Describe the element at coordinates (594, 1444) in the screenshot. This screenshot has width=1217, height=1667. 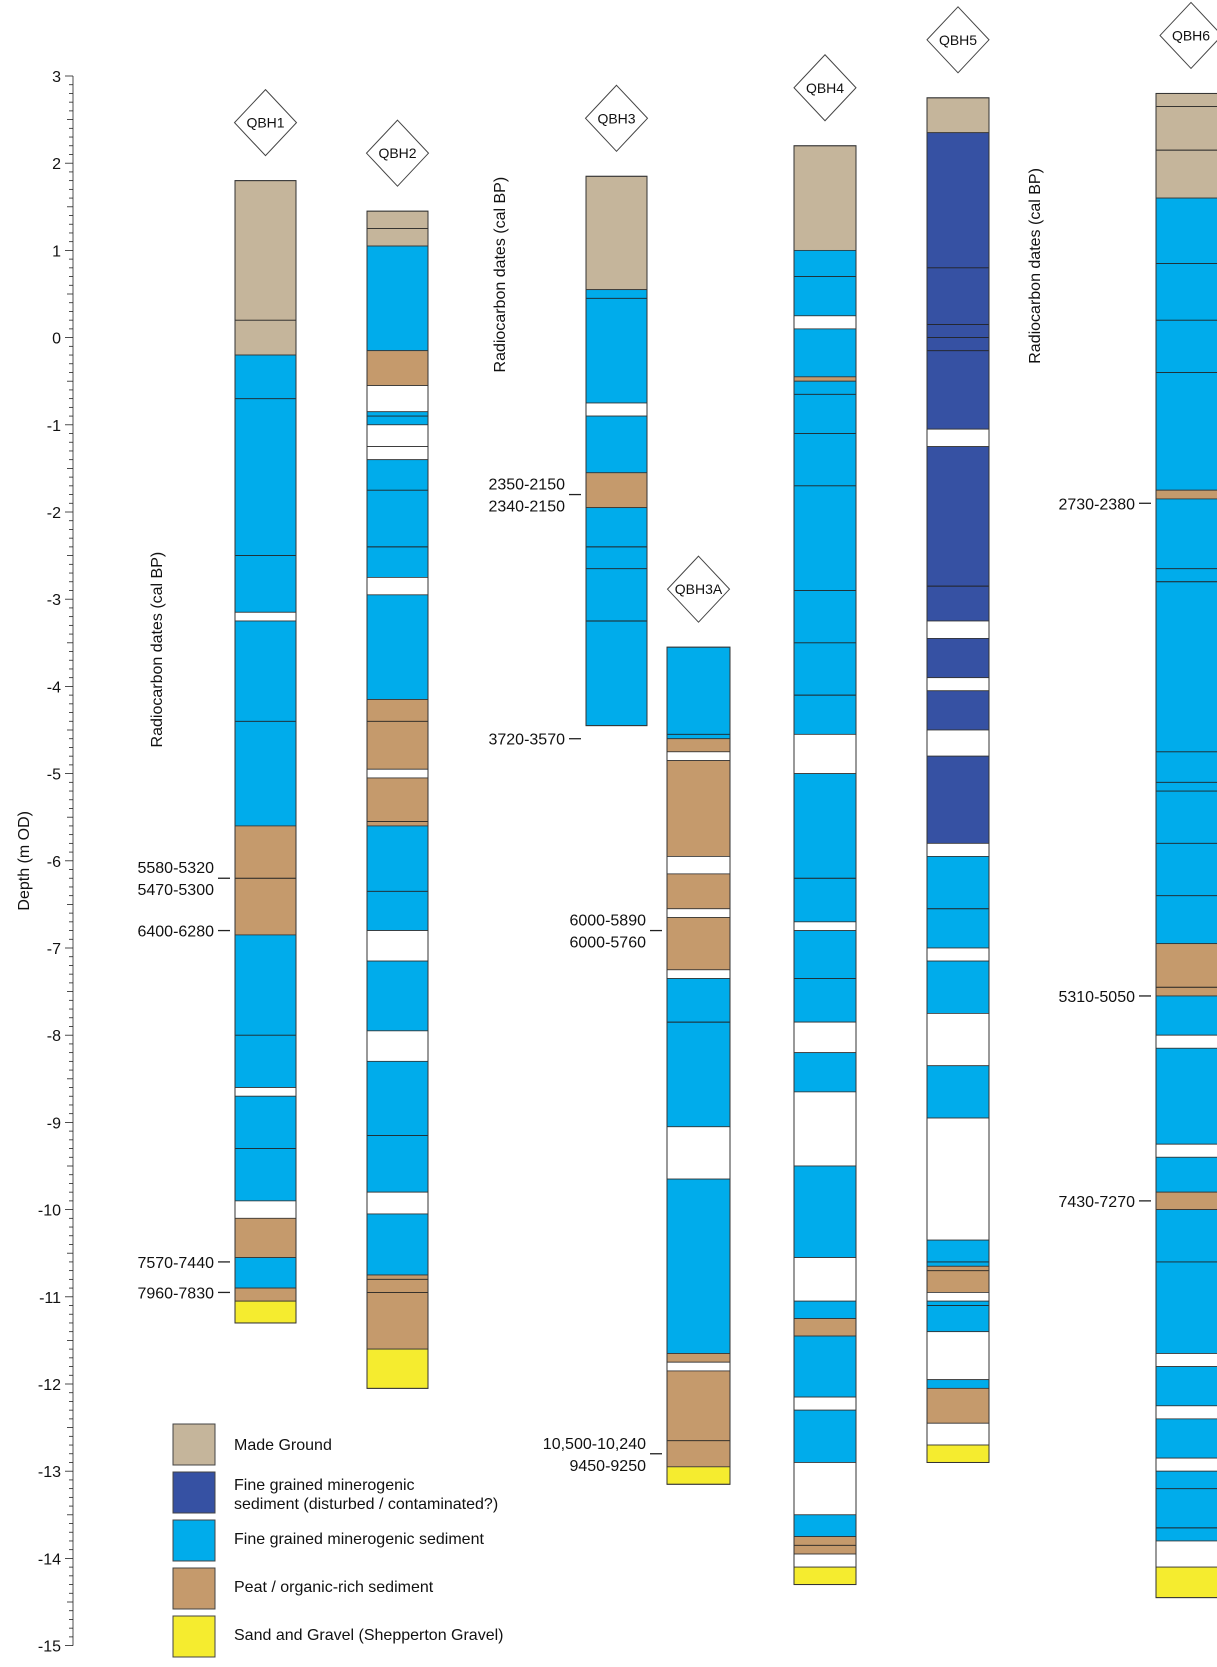
I see `date-label: 10,500-10,240` at that location.